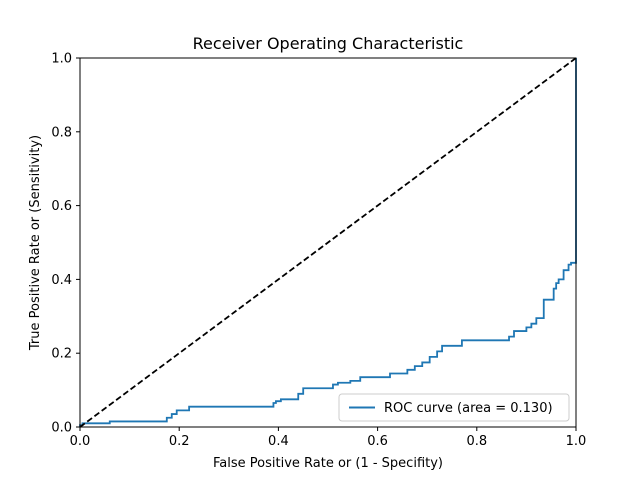  I want to click on x-axis-ticks: 0.0 0.2 0.4 0.6 0.8 1.0, so click(328, 438).